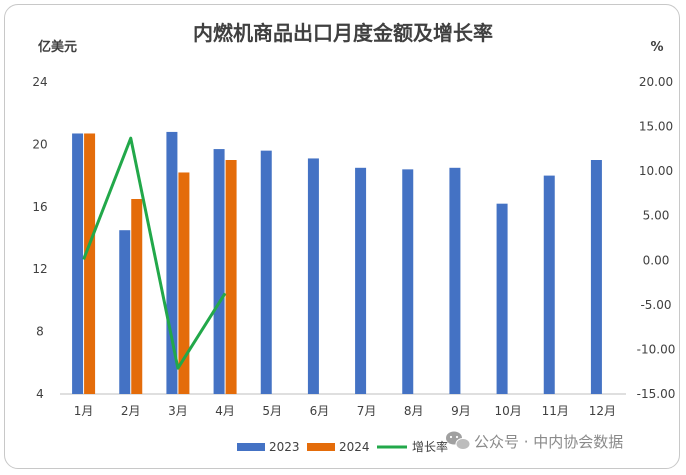 The width and height of the screenshot is (686, 475). Describe the element at coordinates (272, 411) in the screenshot. I see `x-tick-label: 5月` at that location.